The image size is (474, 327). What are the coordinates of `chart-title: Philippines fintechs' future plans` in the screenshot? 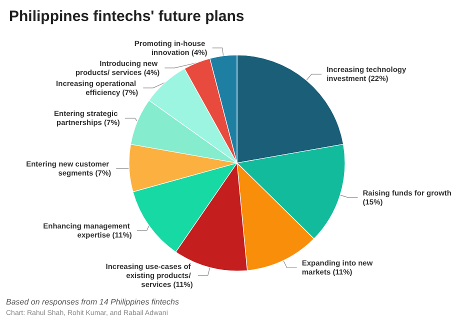 It's located at (126, 16).